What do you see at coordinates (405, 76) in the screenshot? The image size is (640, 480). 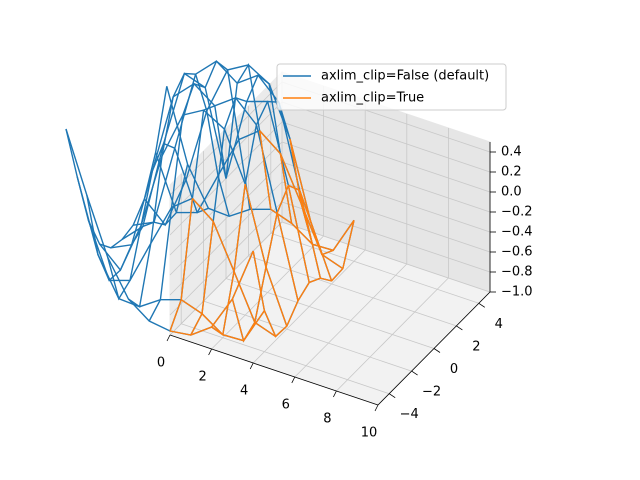 I see `legend-label: axlim_clip=False (default)` at bounding box center [405, 76].